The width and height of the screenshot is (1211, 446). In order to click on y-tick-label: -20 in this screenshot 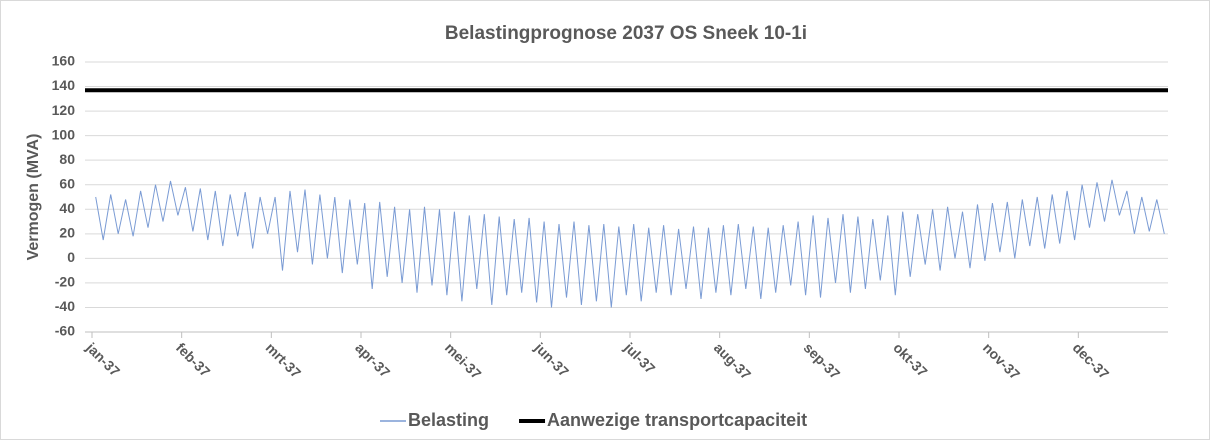, I will do `click(65, 282)`.